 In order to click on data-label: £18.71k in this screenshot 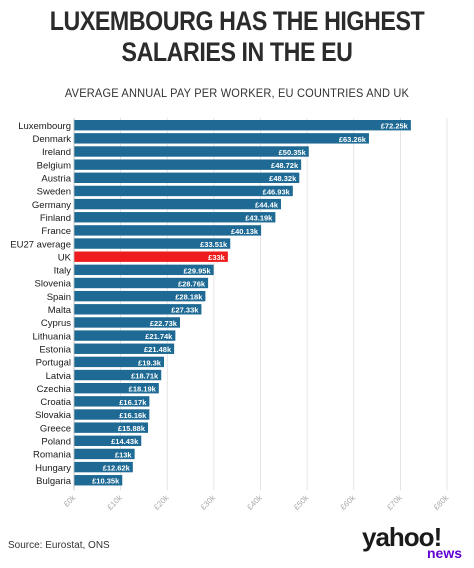, I will do `click(145, 375)`.